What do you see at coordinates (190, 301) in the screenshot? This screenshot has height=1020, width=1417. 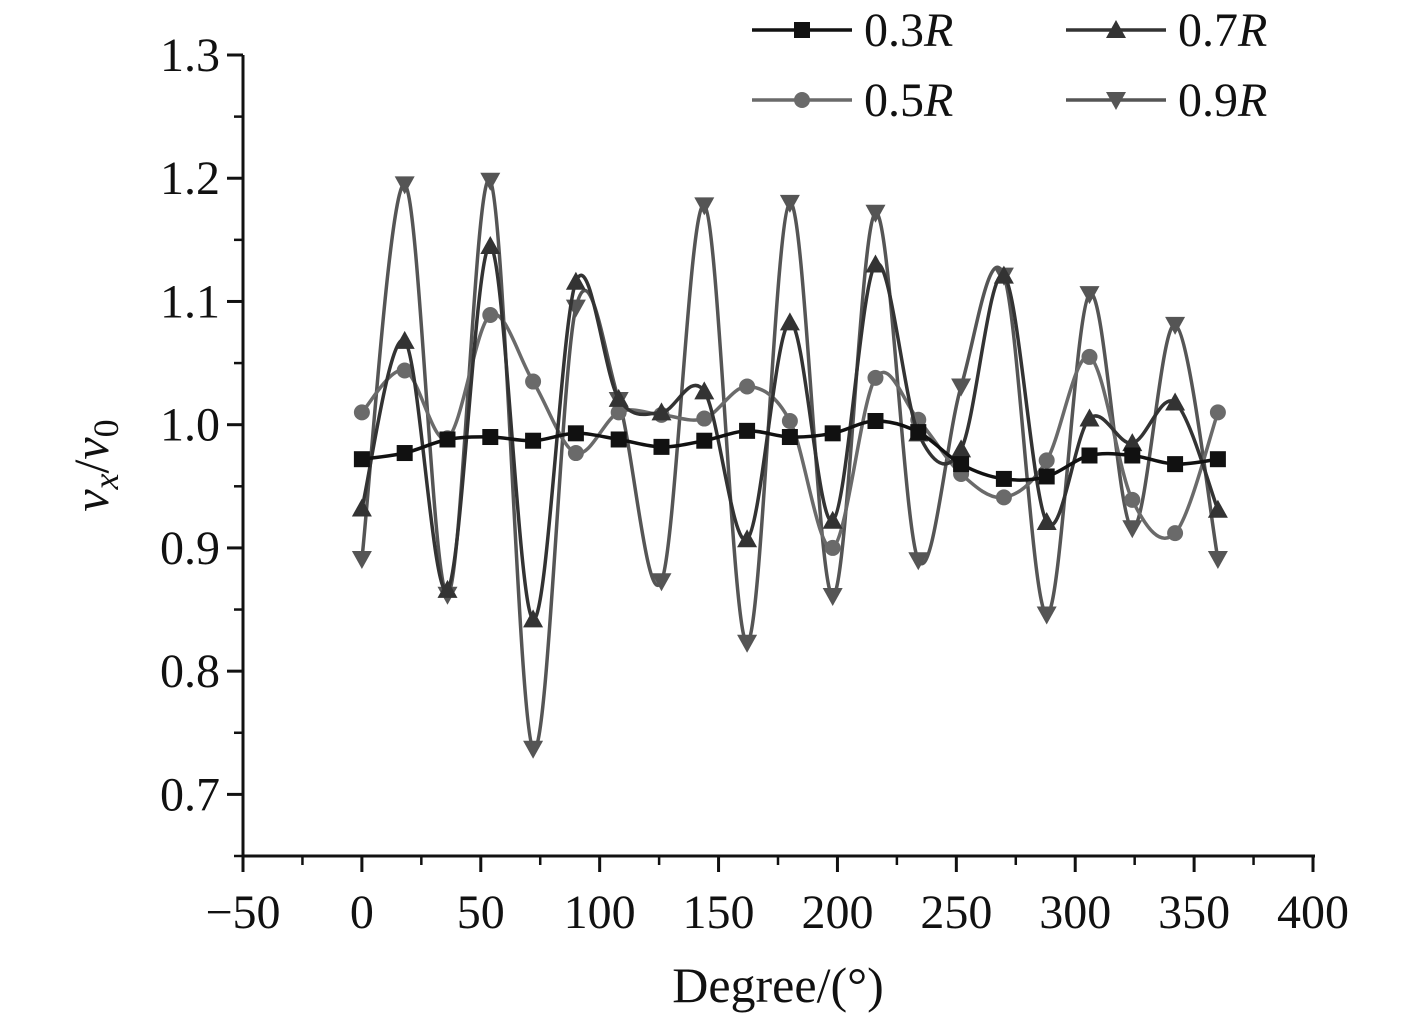 I see `y-tick-label: 1.1` at bounding box center [190, 301].